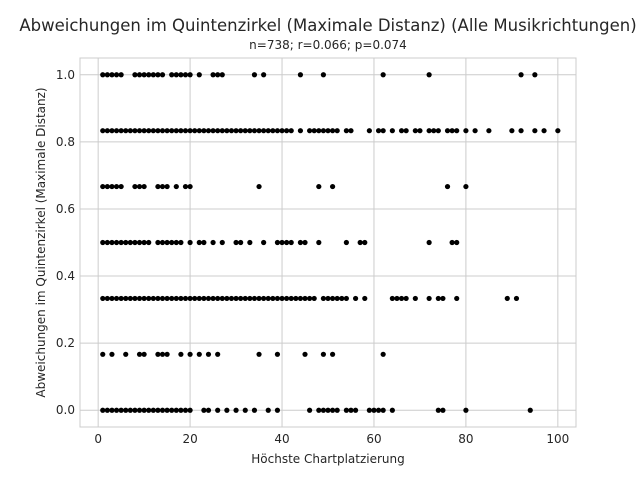 The height and width of the screenshot is (480, 640). Describe the element at coordinates (281, 439) in the screenshot. I see `x-tick-label: 40` at that location.